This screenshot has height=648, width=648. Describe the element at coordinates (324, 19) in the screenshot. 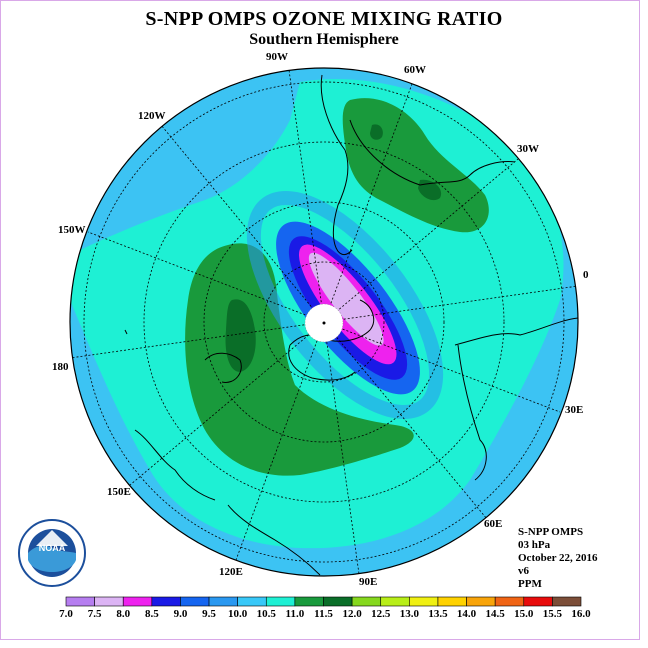

I see `map-title: S-NPP OMPS OZONE MIXING RATIO` at that location.